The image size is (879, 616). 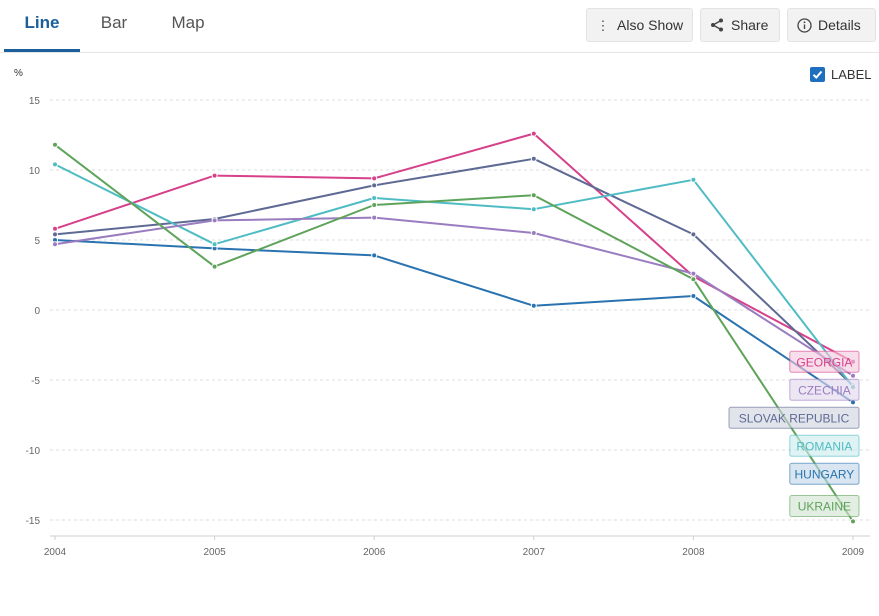 I want to click on end-label-slovak-republic: SLOVAK REPUBLIC, so click(x=794, y=417).